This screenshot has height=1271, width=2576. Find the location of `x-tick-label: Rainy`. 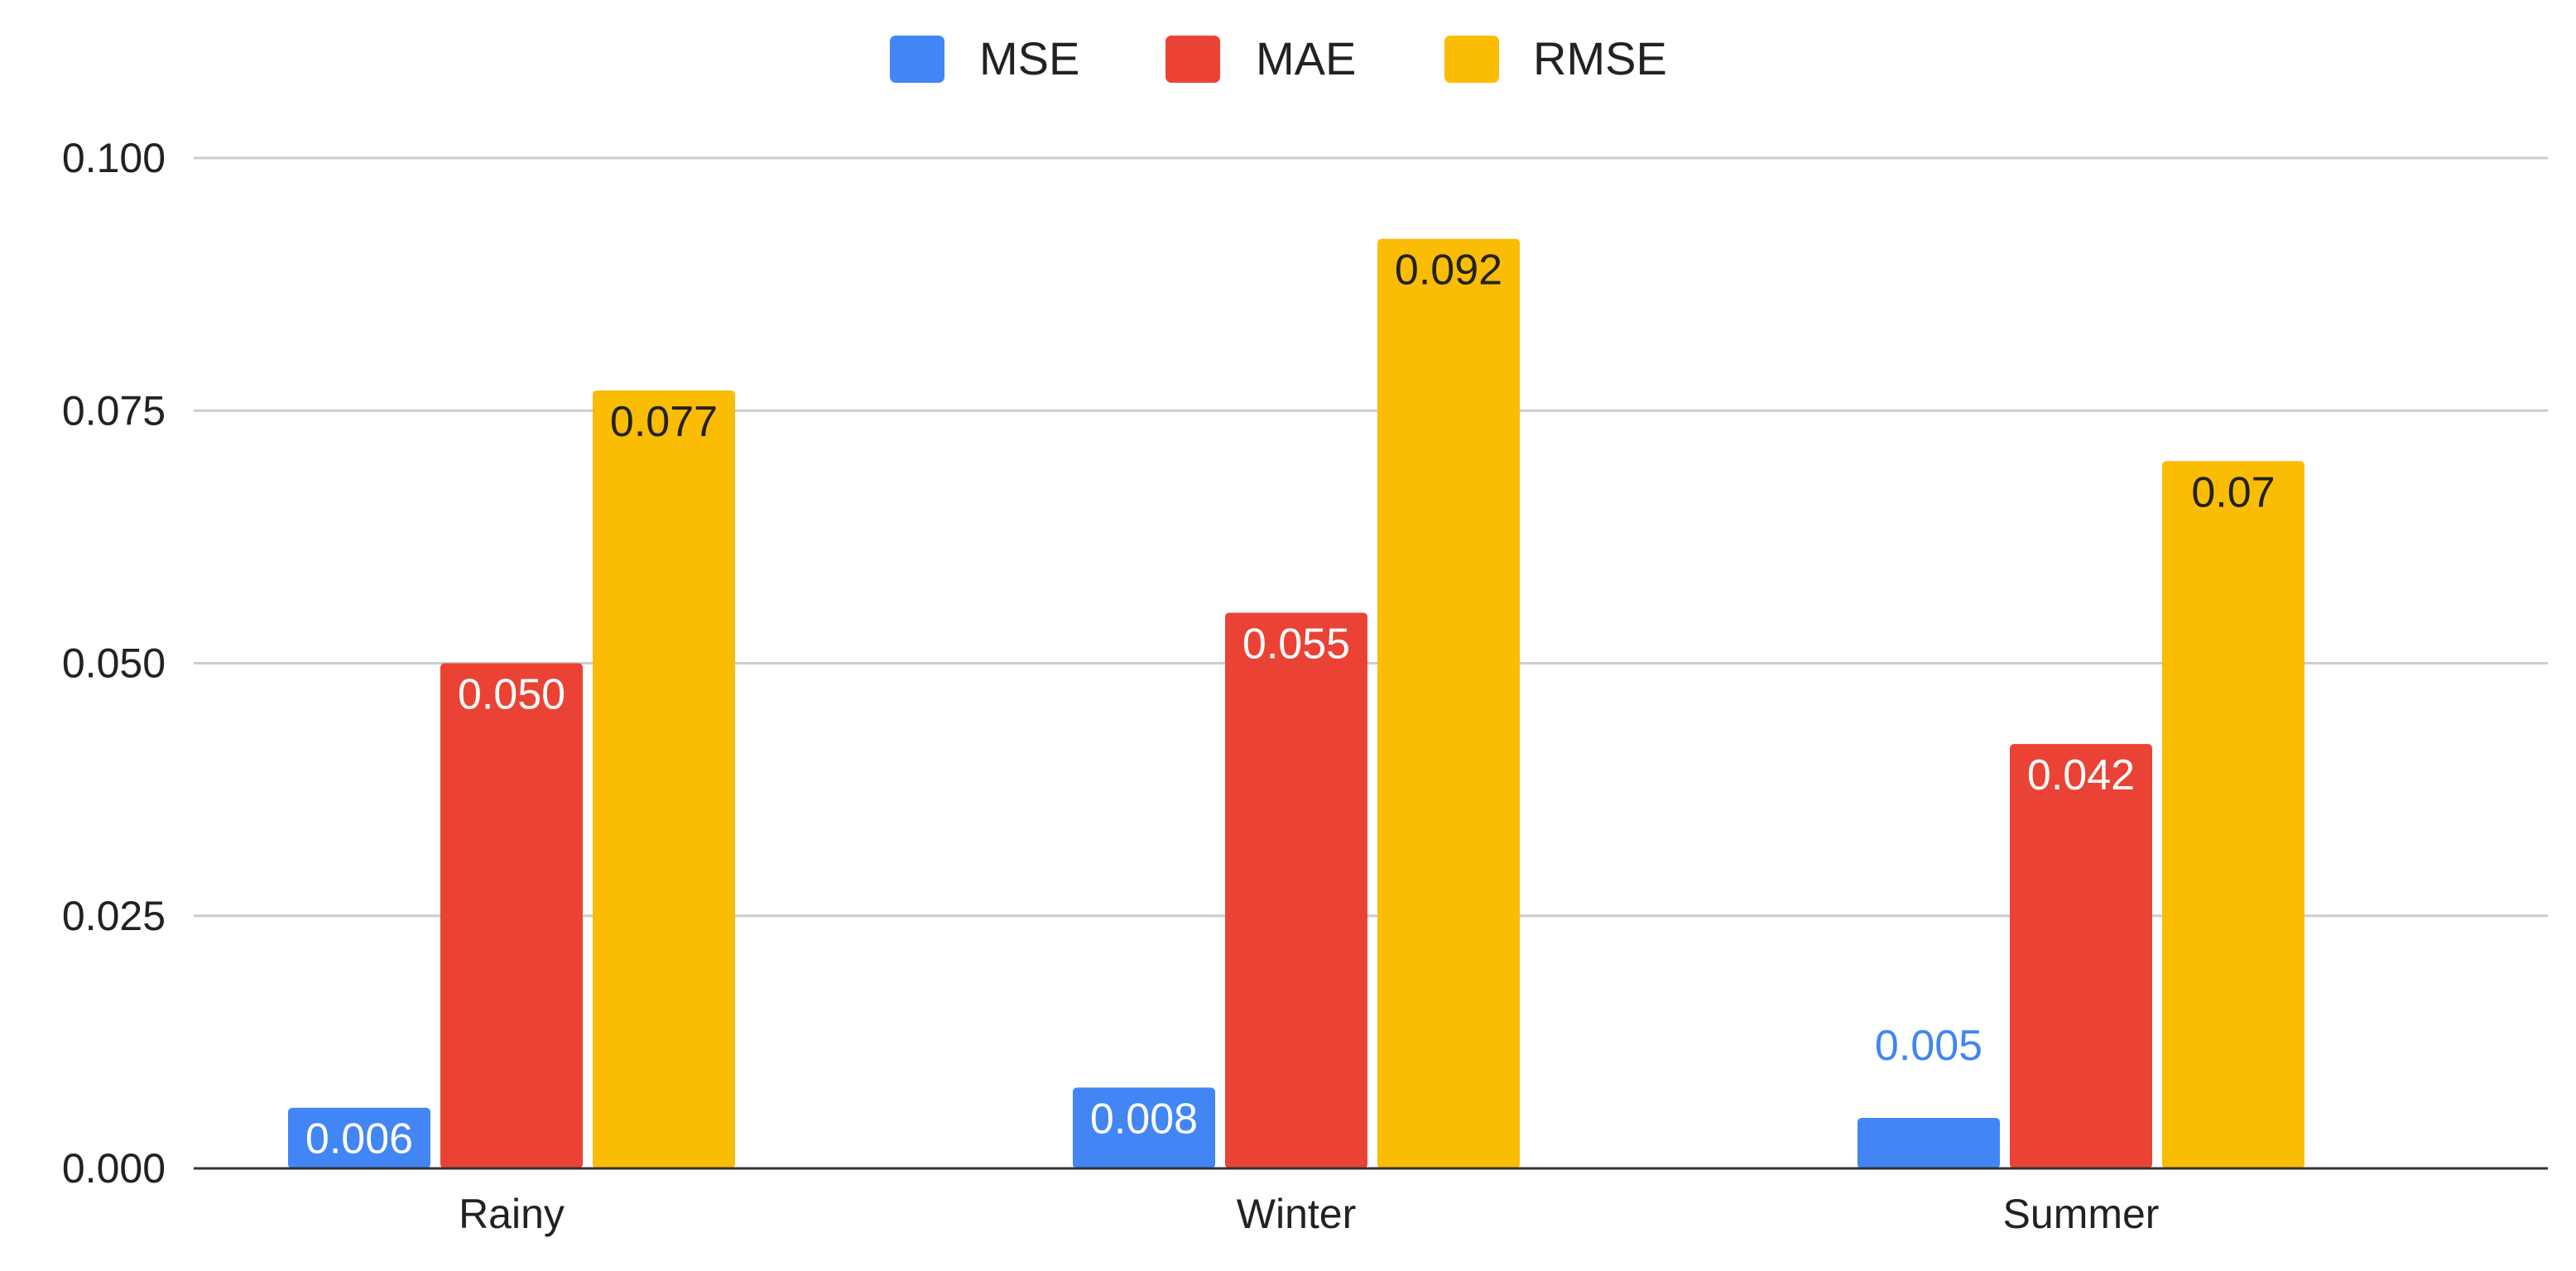

x-tick-label: Rainy is located at coordinates (512, 1214).